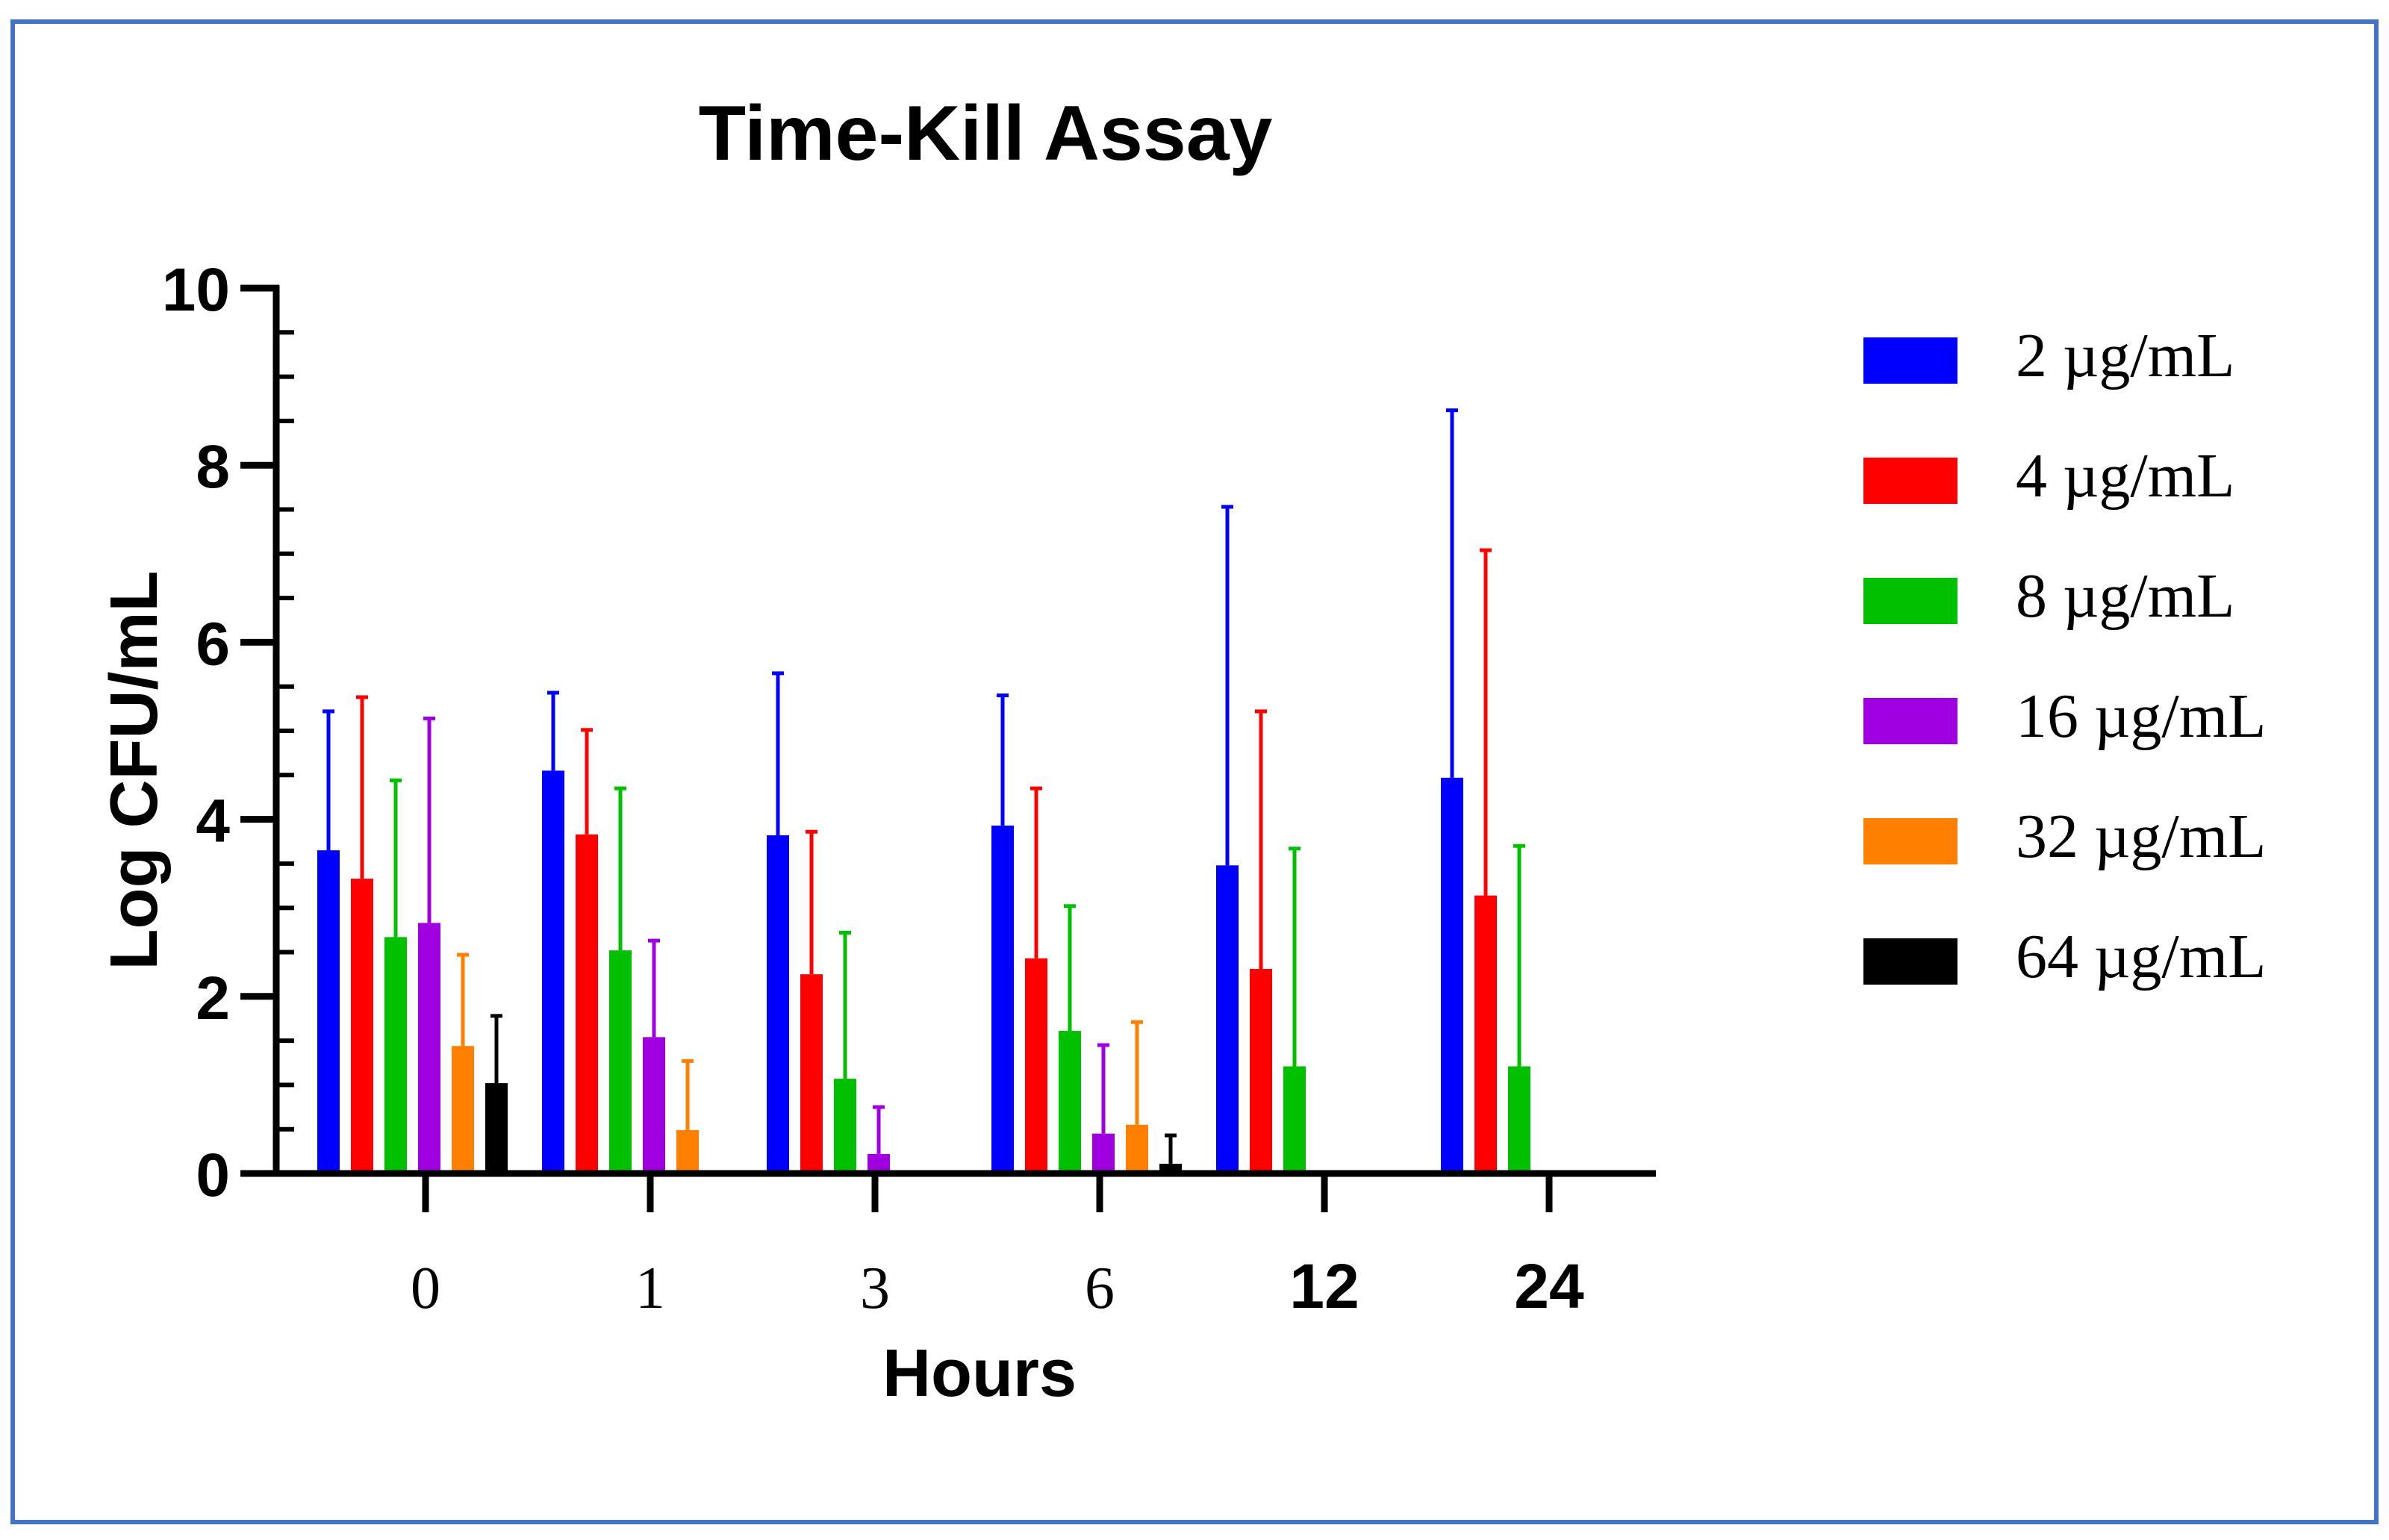 This screenshot has width=2389, height=1540. Describe the element at coordinates (426, 1288) in the screenshot. I see `x-tick-label: 0` at that location.